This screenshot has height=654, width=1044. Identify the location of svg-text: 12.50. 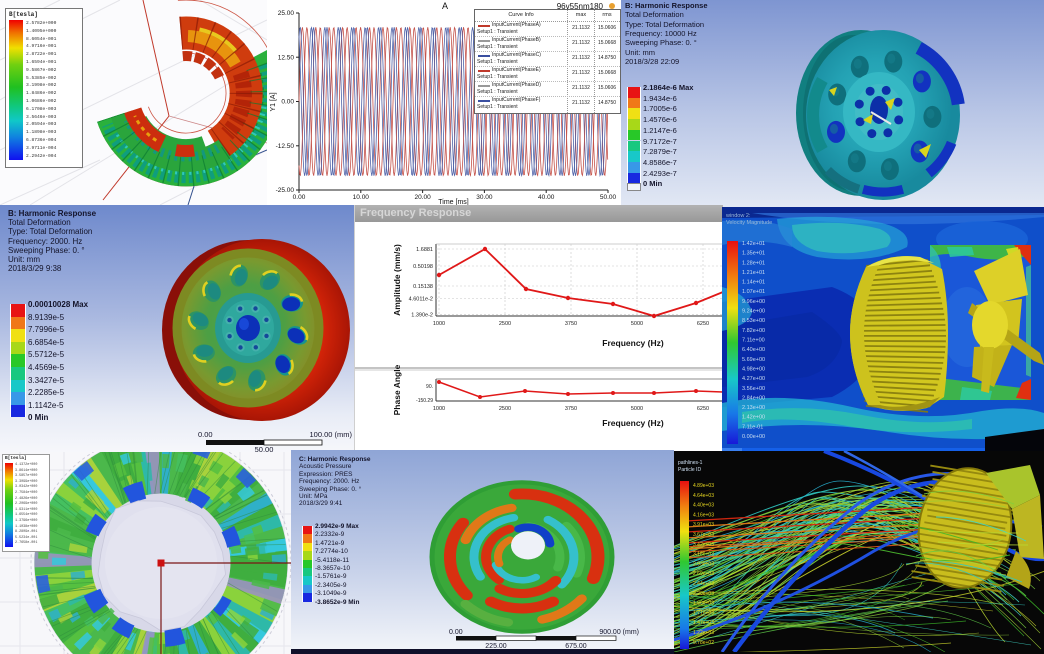
(286, 58).